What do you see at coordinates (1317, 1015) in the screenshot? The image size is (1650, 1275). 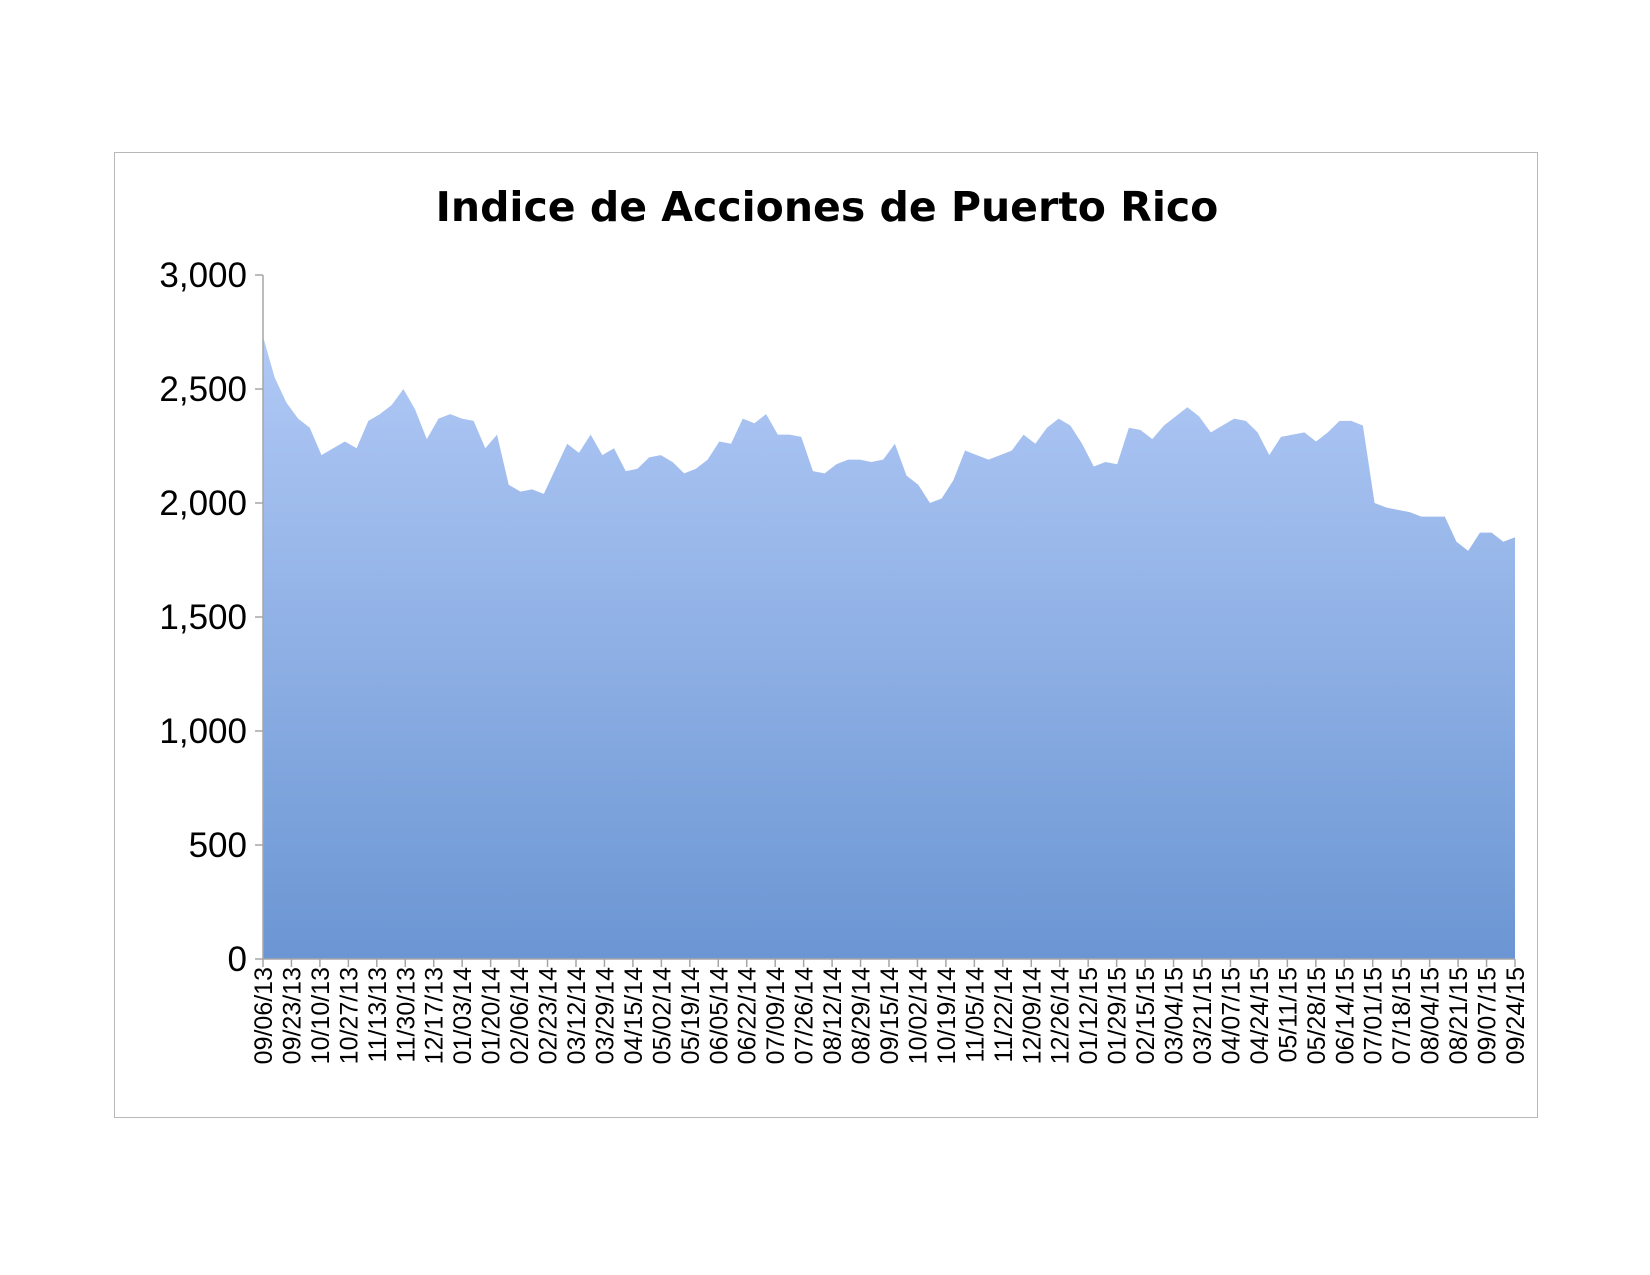 I see `x-tick-label: 05/28/15` at bounding box center [1317, 1015].